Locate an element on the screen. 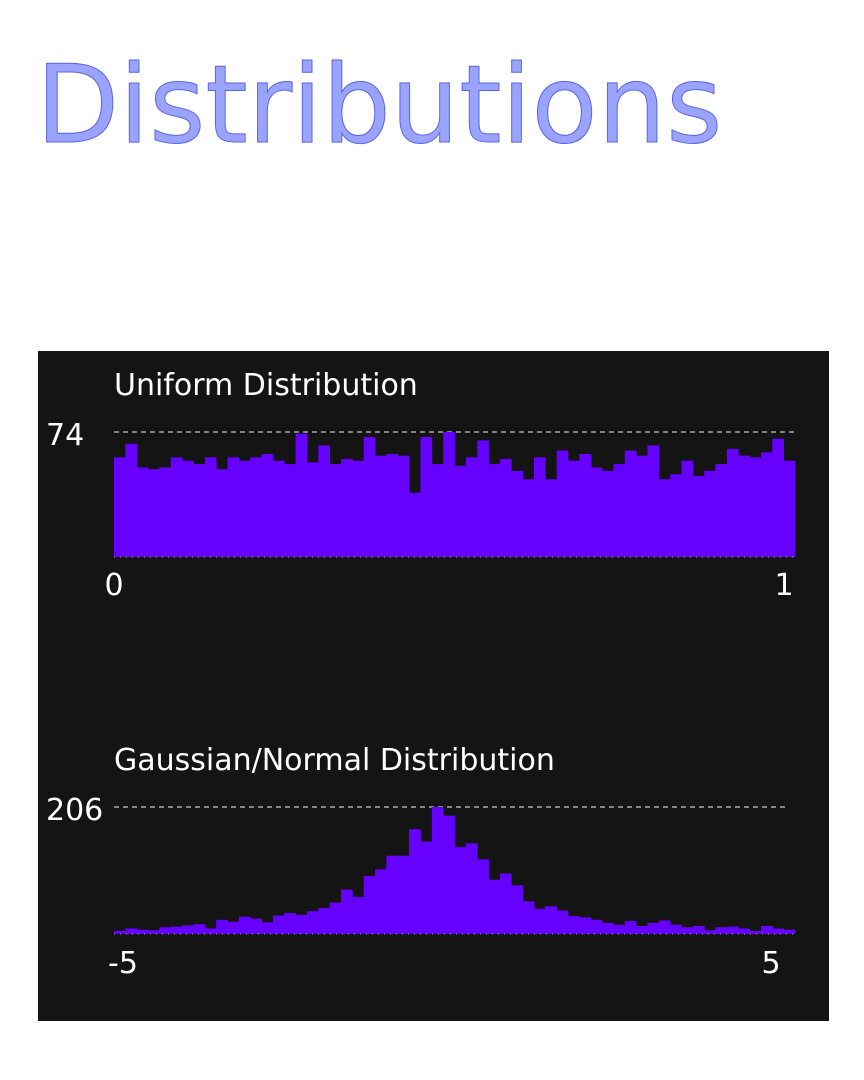 The height and width of the screenshot is (1080, 864). gaussian-chart-title: Gaussian/Normal Distribution is located at coordinates (334, 760).